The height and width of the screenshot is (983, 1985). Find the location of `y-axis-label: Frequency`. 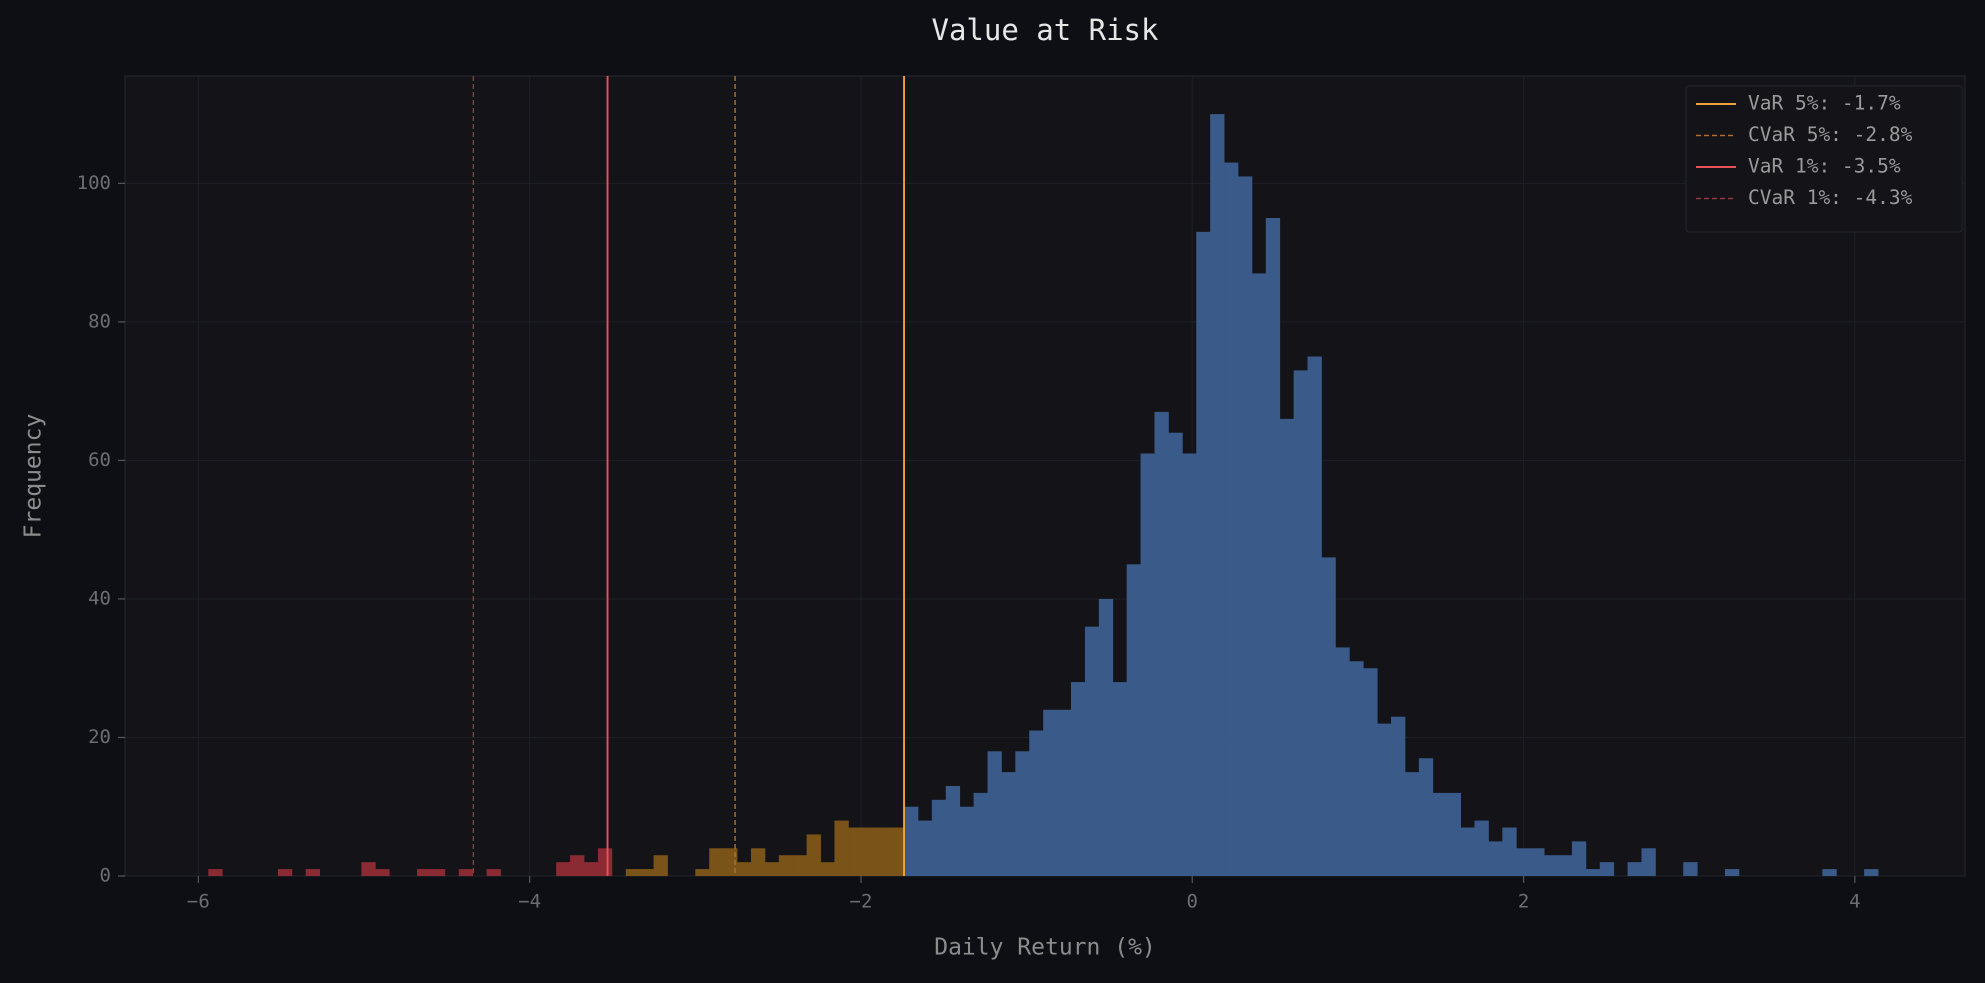

y-axis-label: Frequency is located at coordinates (34, 476).